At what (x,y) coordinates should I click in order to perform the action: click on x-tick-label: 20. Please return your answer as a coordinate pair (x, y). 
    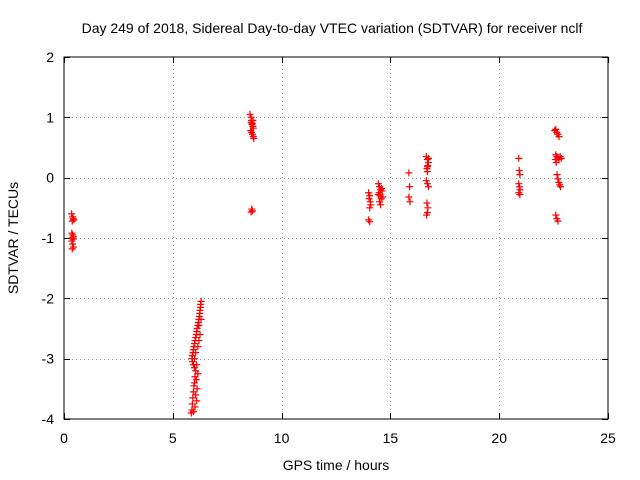
    Looking at the image, I should click on (499, 438).